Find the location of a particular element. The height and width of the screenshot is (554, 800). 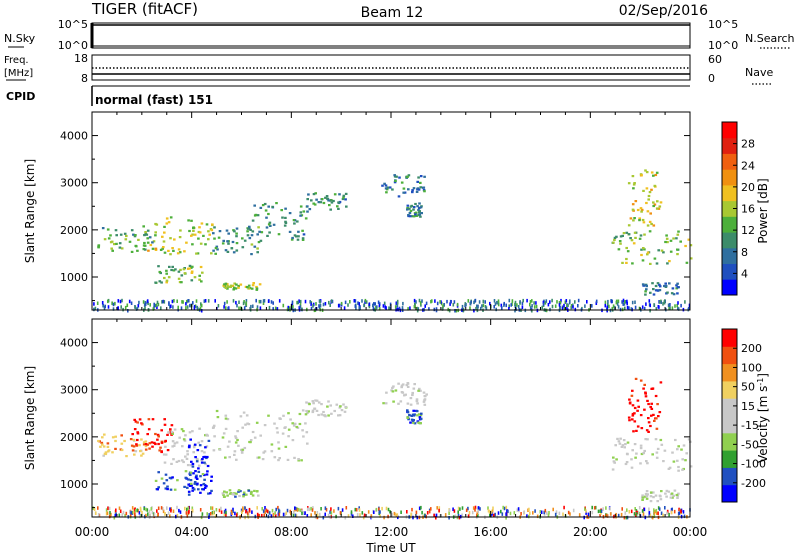

sky-tick-bottom: 10^0 is located at coordinates (73, 45).